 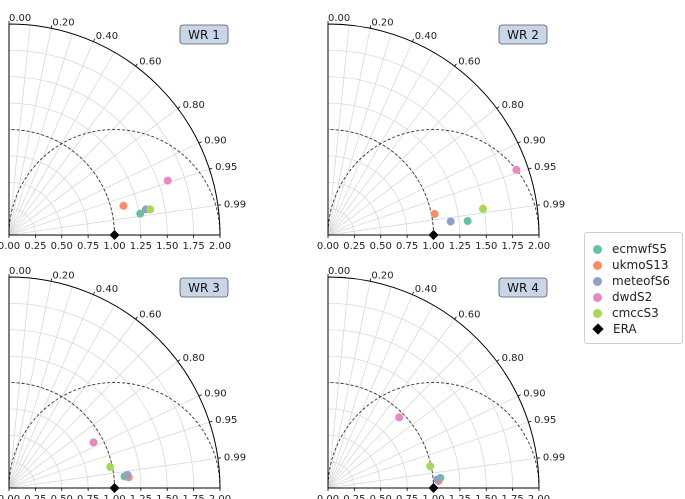 I want to click on std-tick-label: 1.75, so click(x=512, y=496).